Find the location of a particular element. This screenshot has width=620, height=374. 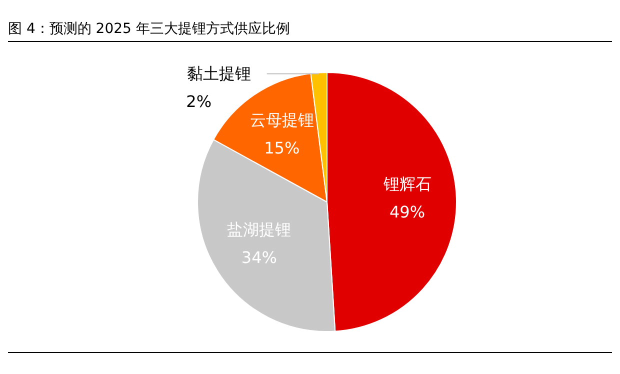

slice-label: 云母提锂 is located at coordinates (282, 120).